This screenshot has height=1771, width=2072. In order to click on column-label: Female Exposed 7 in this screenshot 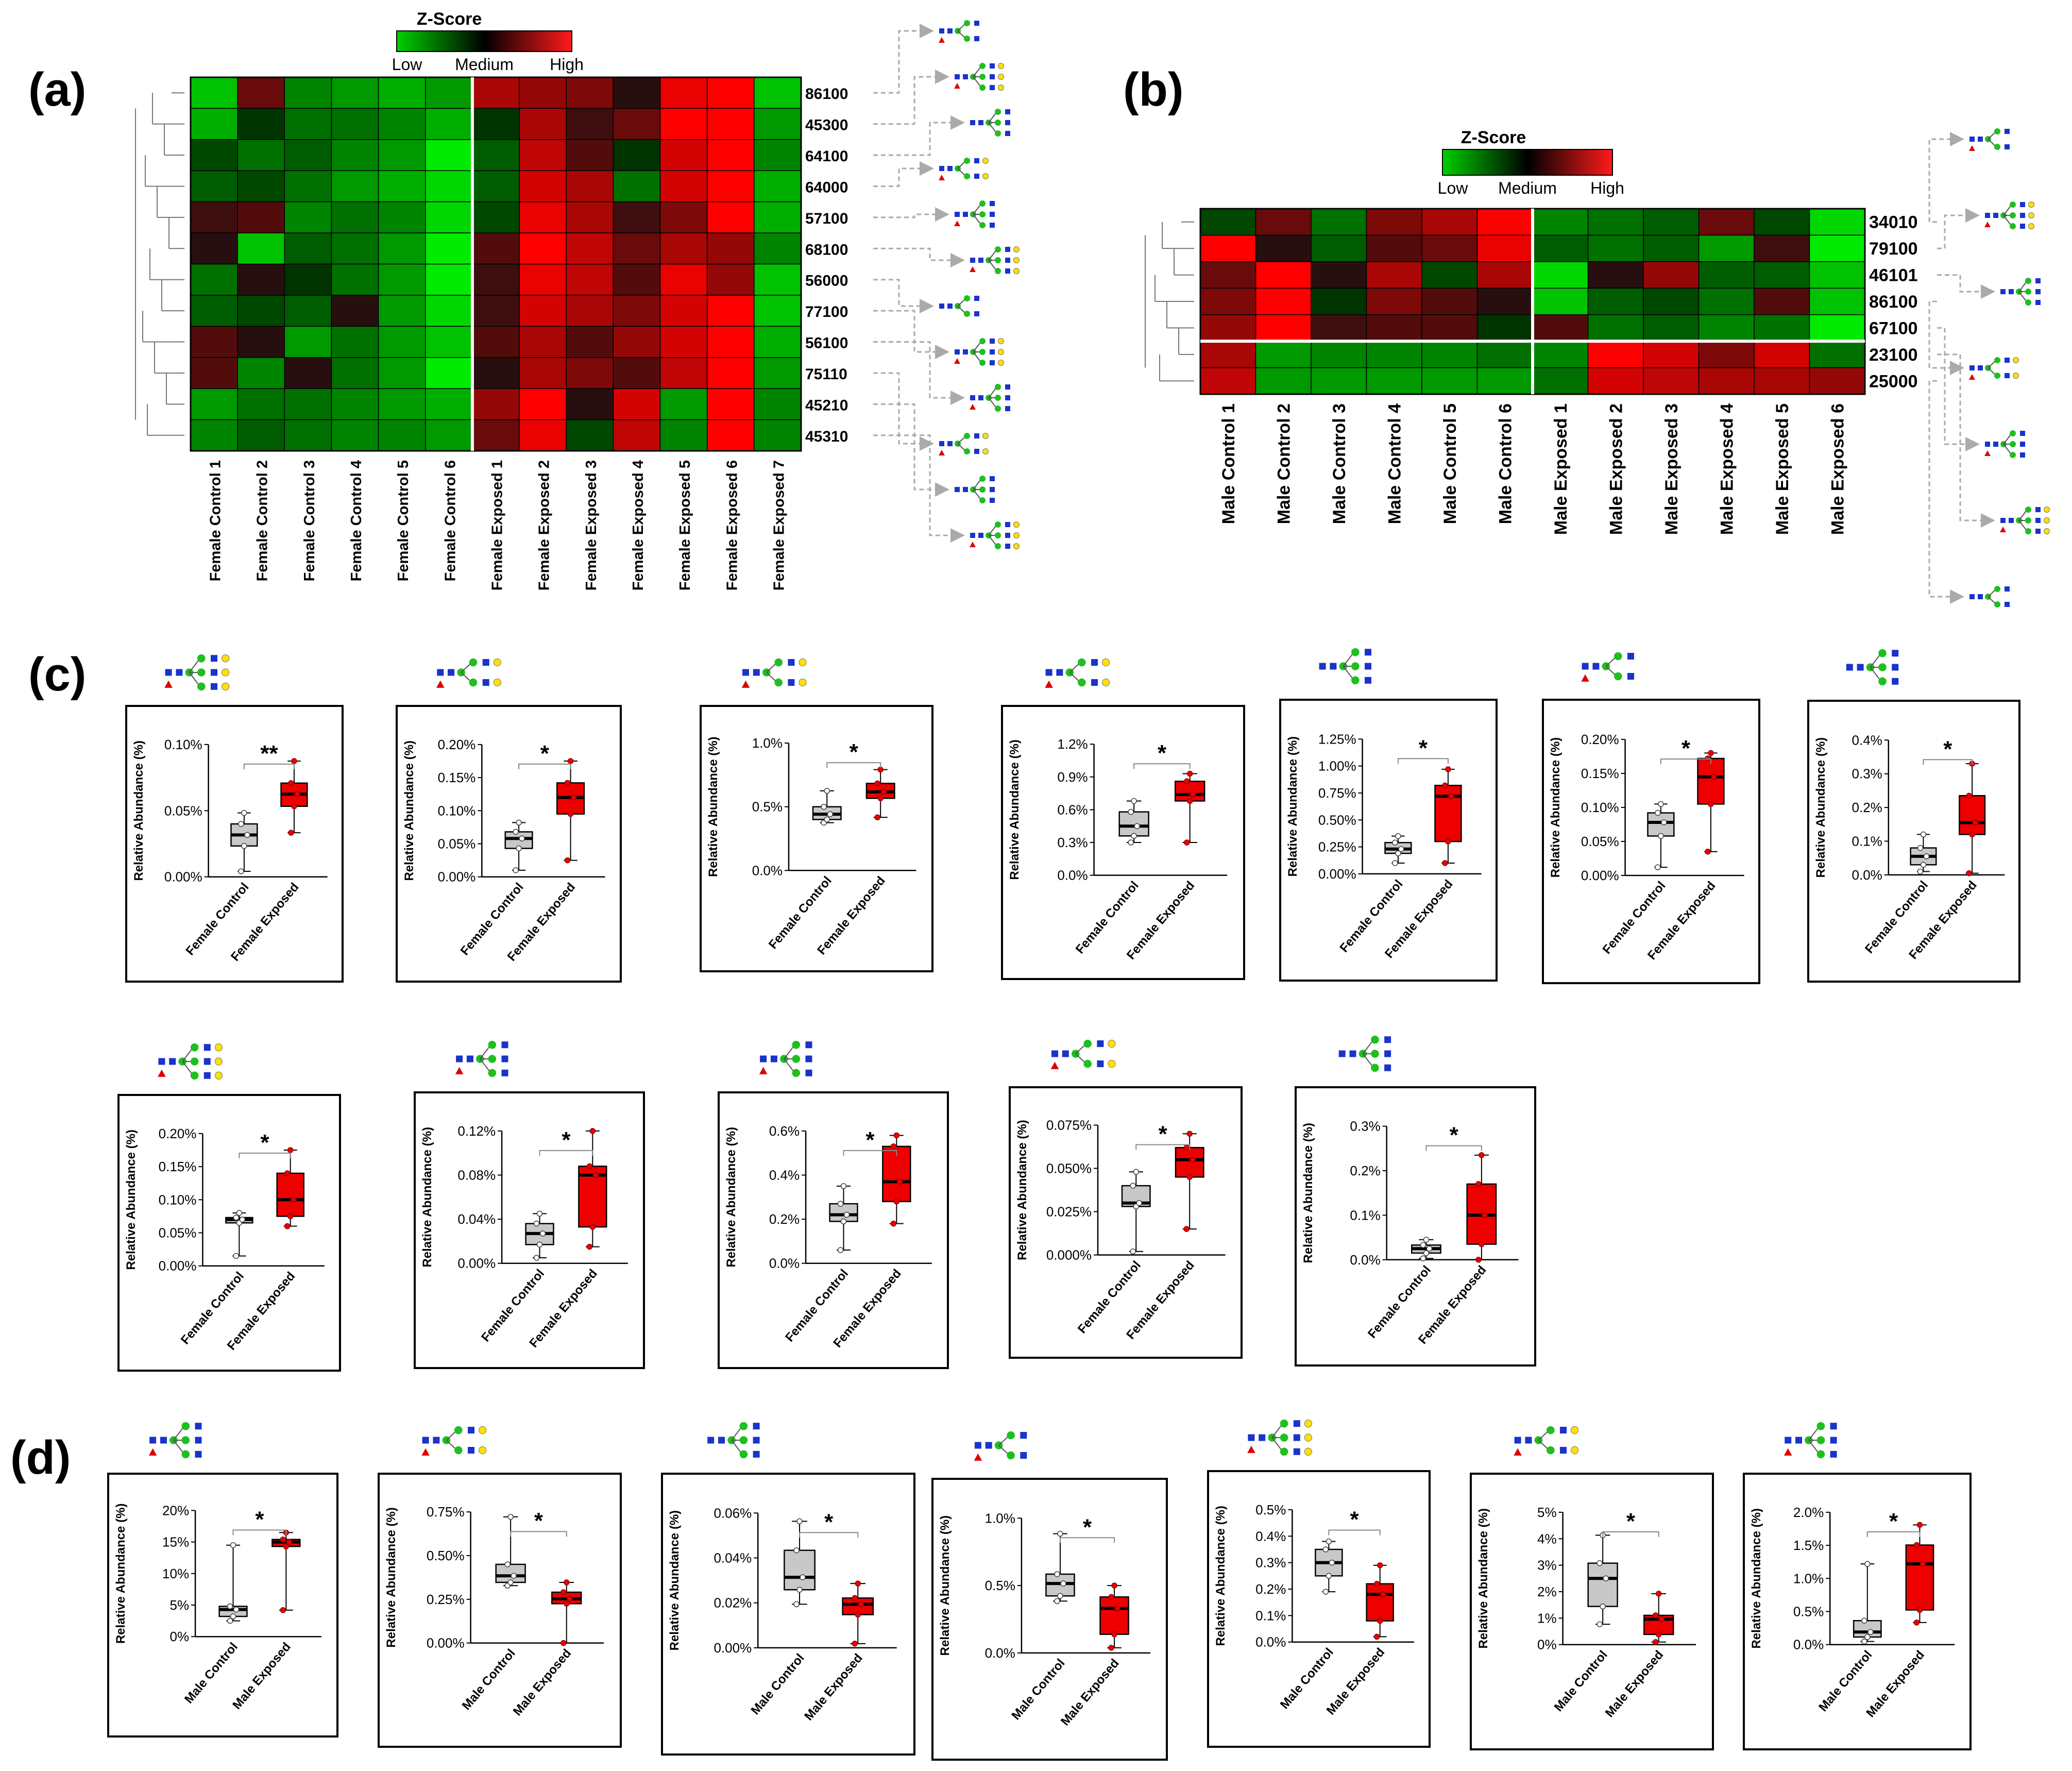, I will do `click(779, 525)`.